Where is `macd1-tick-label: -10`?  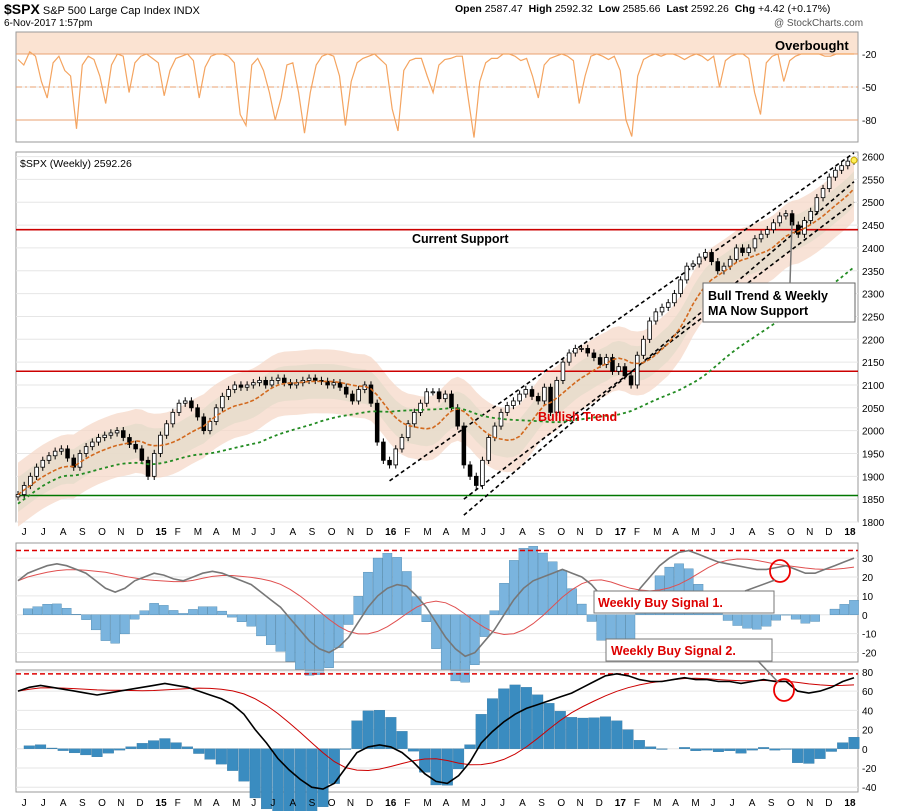 macd1-tick-label: -10 is located at coordinates (869, 635).